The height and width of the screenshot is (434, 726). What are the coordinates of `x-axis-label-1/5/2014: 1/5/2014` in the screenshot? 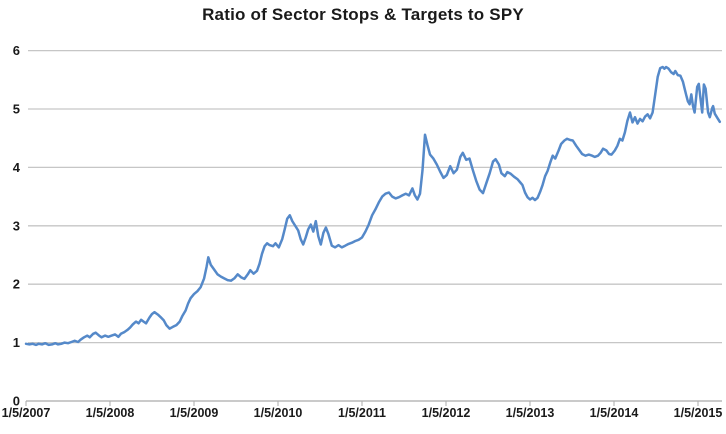 It's located at (614, 413).